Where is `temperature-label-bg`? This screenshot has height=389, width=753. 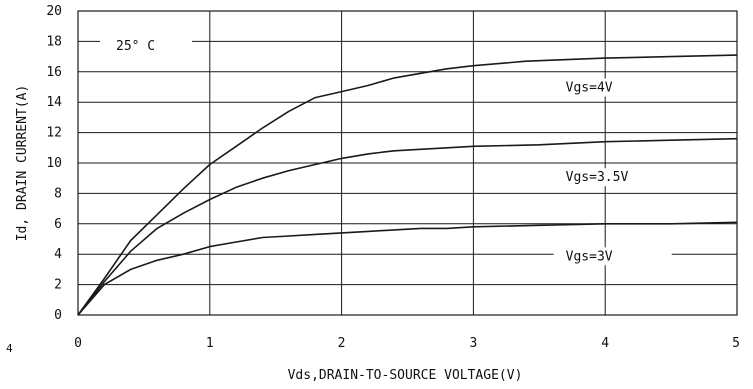 temperature-label-bg is located at coordinates (146, 44).